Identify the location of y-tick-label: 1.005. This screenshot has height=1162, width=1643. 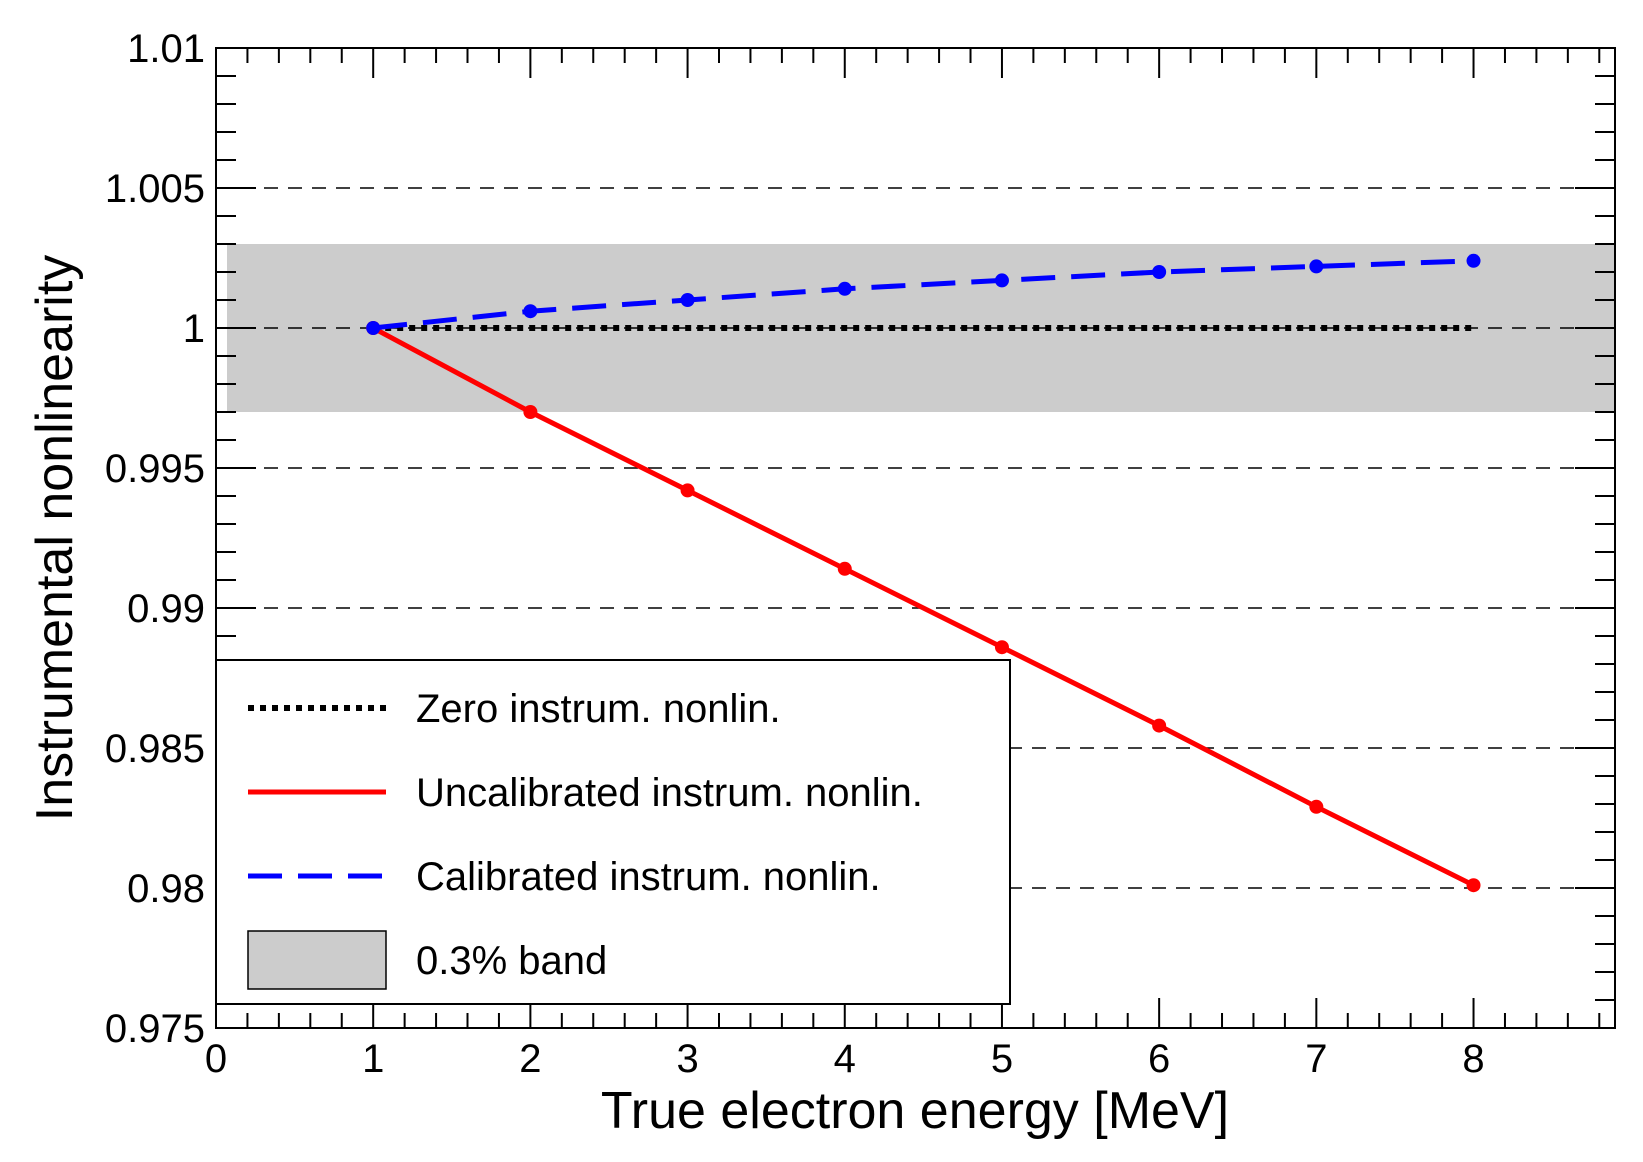
(155, 189).